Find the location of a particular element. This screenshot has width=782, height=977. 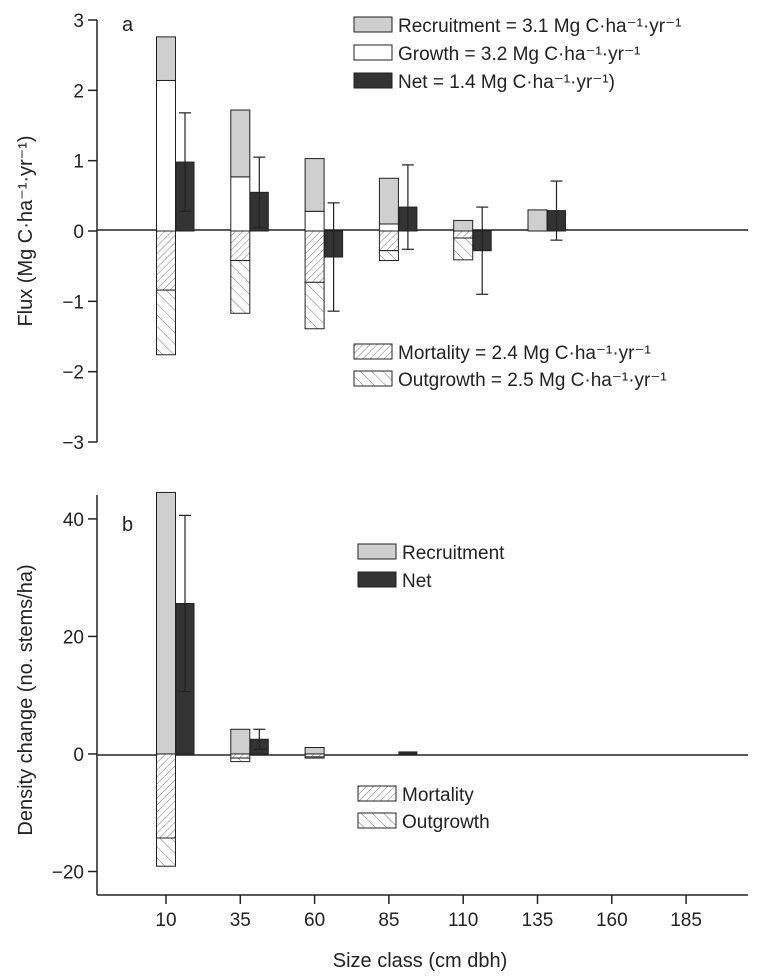

panel-a-y-tick-label: 0 is located at coordinates (78, 232).